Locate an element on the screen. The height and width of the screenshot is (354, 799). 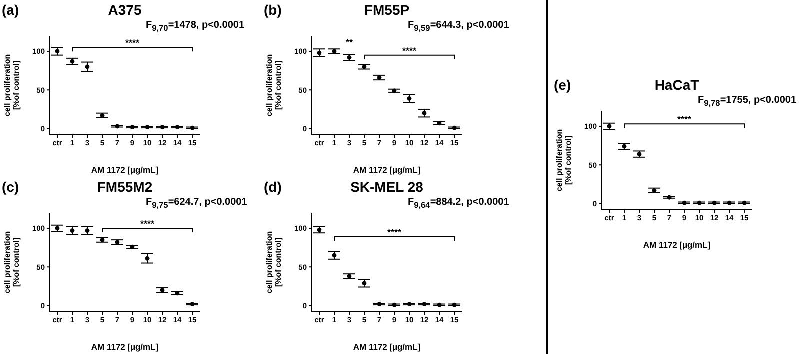
chart-subtitle: F$_{9,70}$=1478, p<0.0001 is located at coordinates (195, 26).